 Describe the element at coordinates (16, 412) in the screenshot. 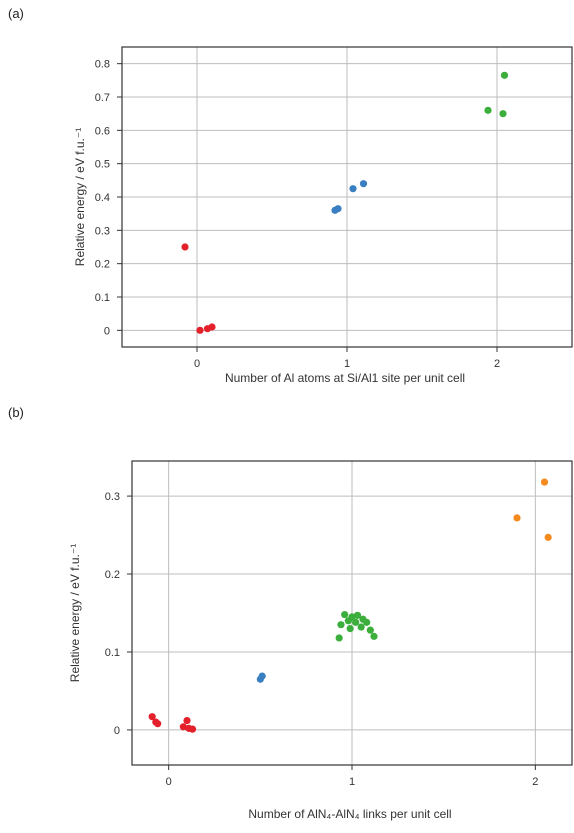

I see `panel-label: (b)` at that location.